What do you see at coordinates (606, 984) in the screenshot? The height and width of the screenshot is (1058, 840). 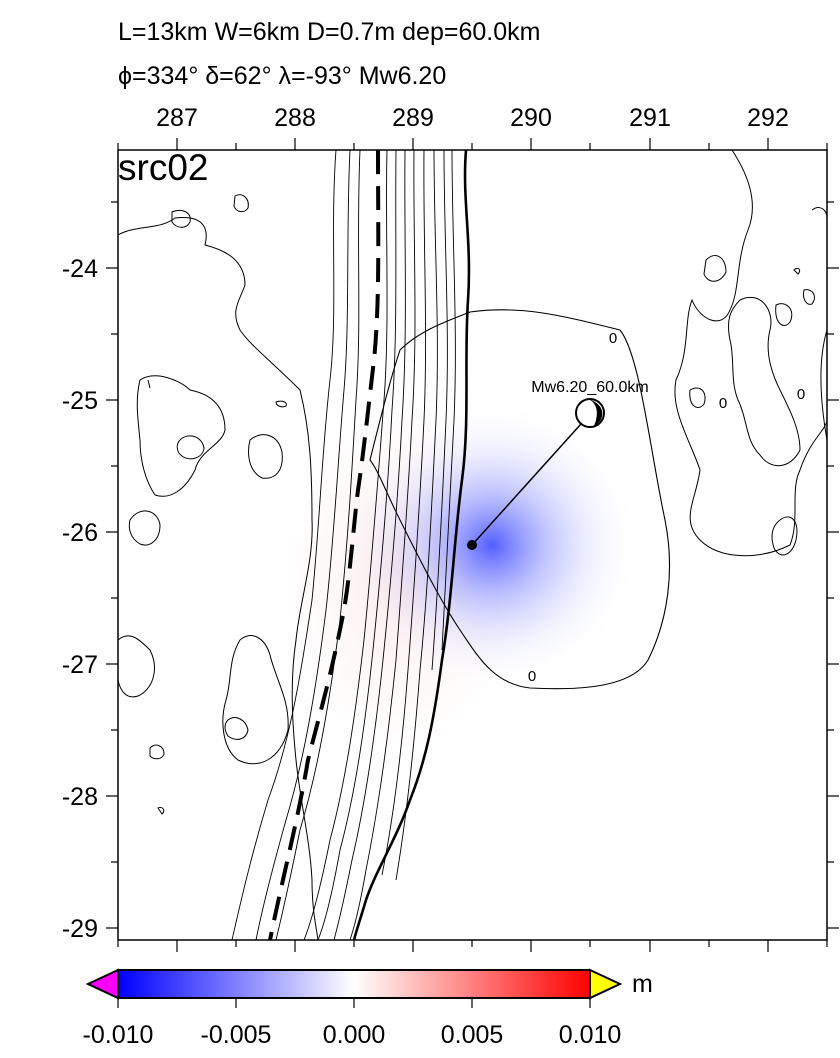 I see `colorbar-above-triangle` at bounding box center [606, 984].